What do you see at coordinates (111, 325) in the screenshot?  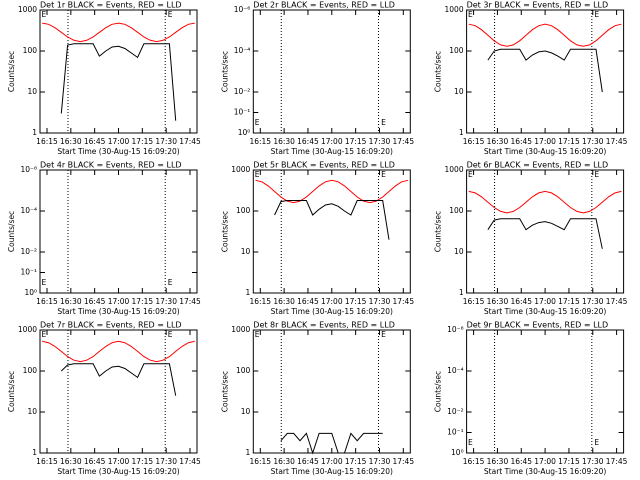 I see `chart-title: Det 7r BLACK = Events, RED = LLD` at bounding box center [111, 325].